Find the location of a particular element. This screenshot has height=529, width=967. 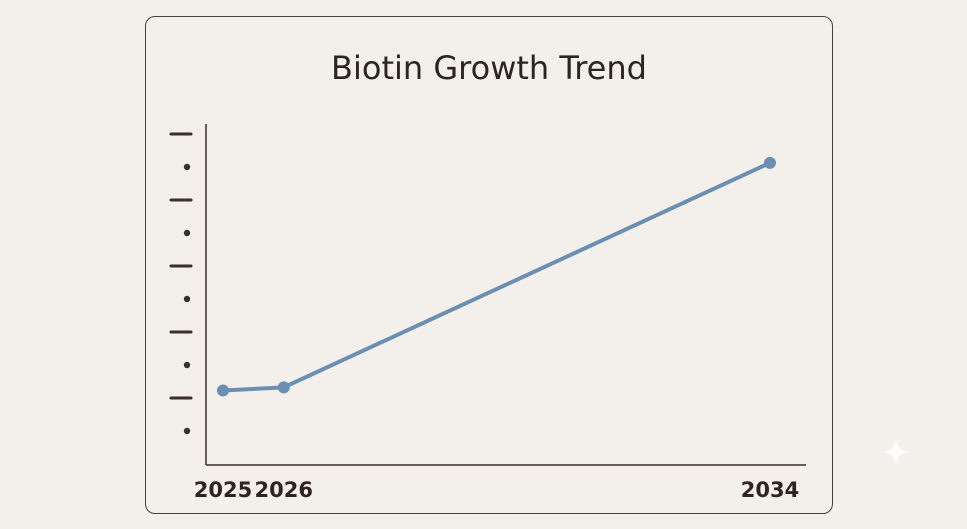

y-axis is located at coordinates (188, 294).